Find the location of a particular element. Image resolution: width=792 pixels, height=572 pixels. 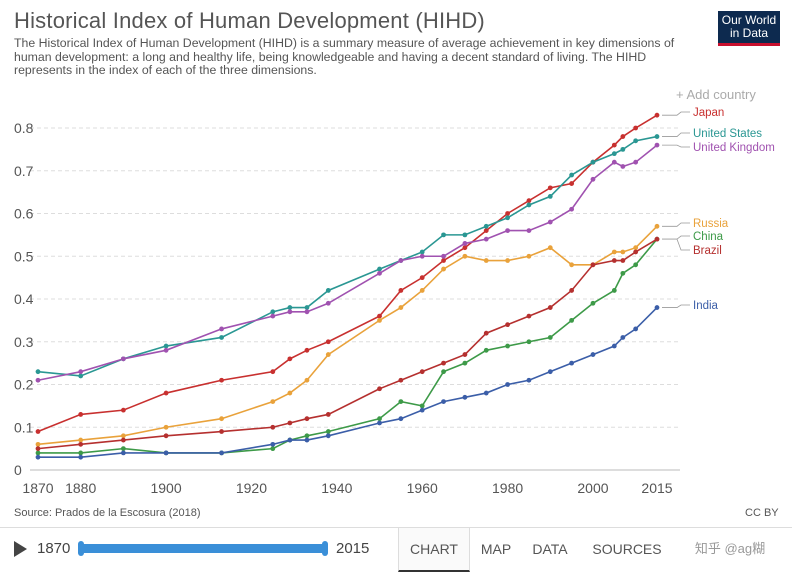

tab-sources: SOURCES is located at coordinates (627, 549).